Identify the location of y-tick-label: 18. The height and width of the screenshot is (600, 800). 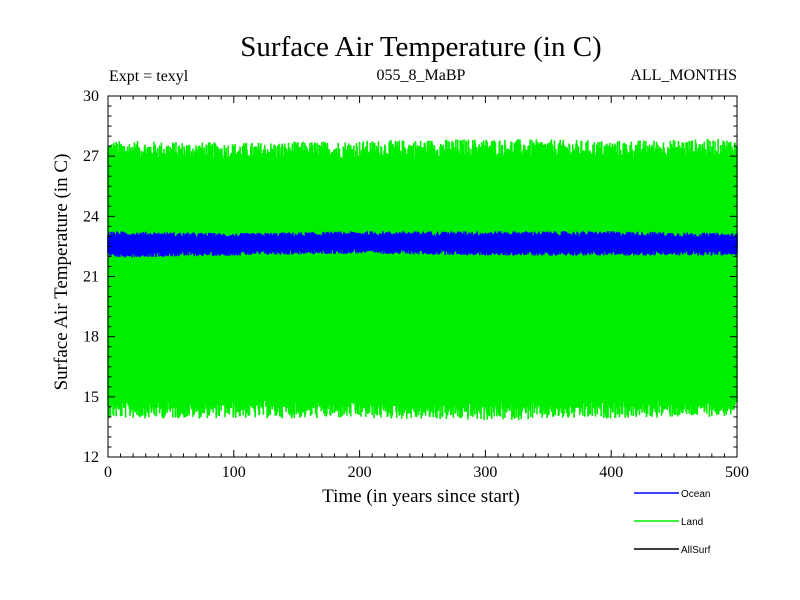
(91, 337).